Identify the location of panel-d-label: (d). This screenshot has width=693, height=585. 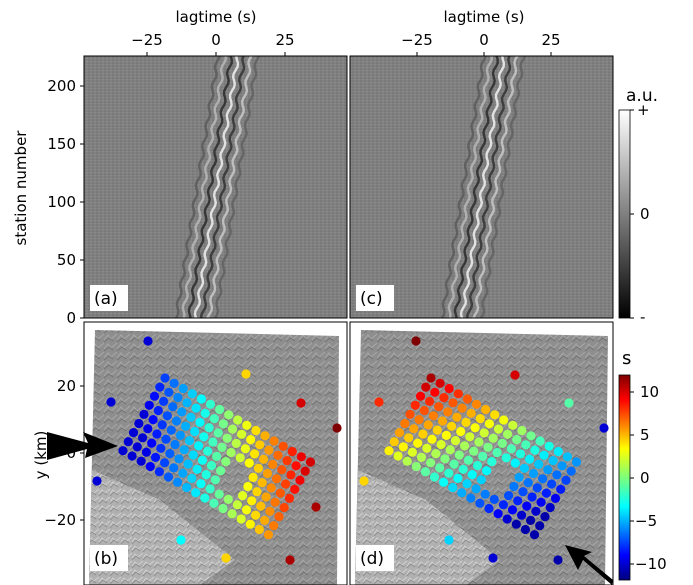
(372, 559).